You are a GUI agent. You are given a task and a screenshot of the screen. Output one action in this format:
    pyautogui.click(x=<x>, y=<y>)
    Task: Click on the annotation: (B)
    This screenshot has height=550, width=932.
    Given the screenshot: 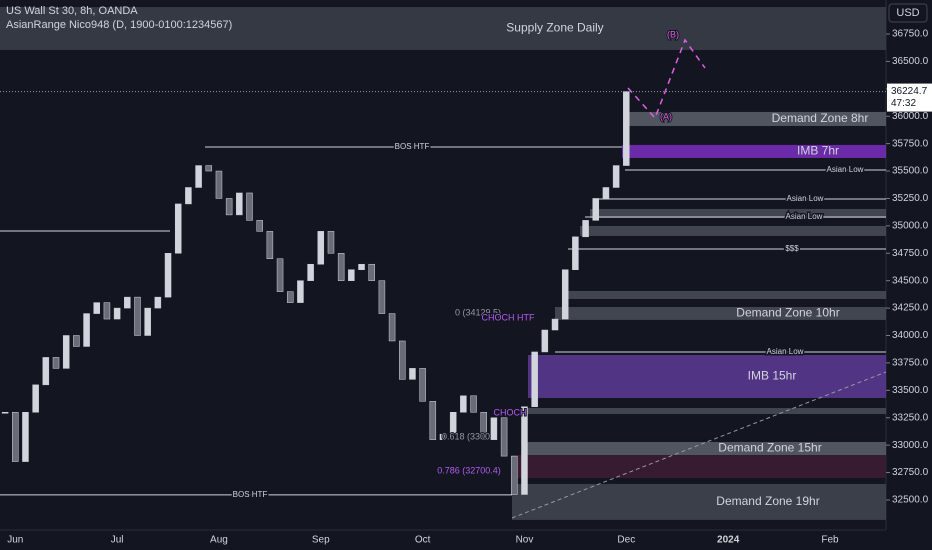 What is the action you would take?
    pyautogui.click(x=673, y=34)
    